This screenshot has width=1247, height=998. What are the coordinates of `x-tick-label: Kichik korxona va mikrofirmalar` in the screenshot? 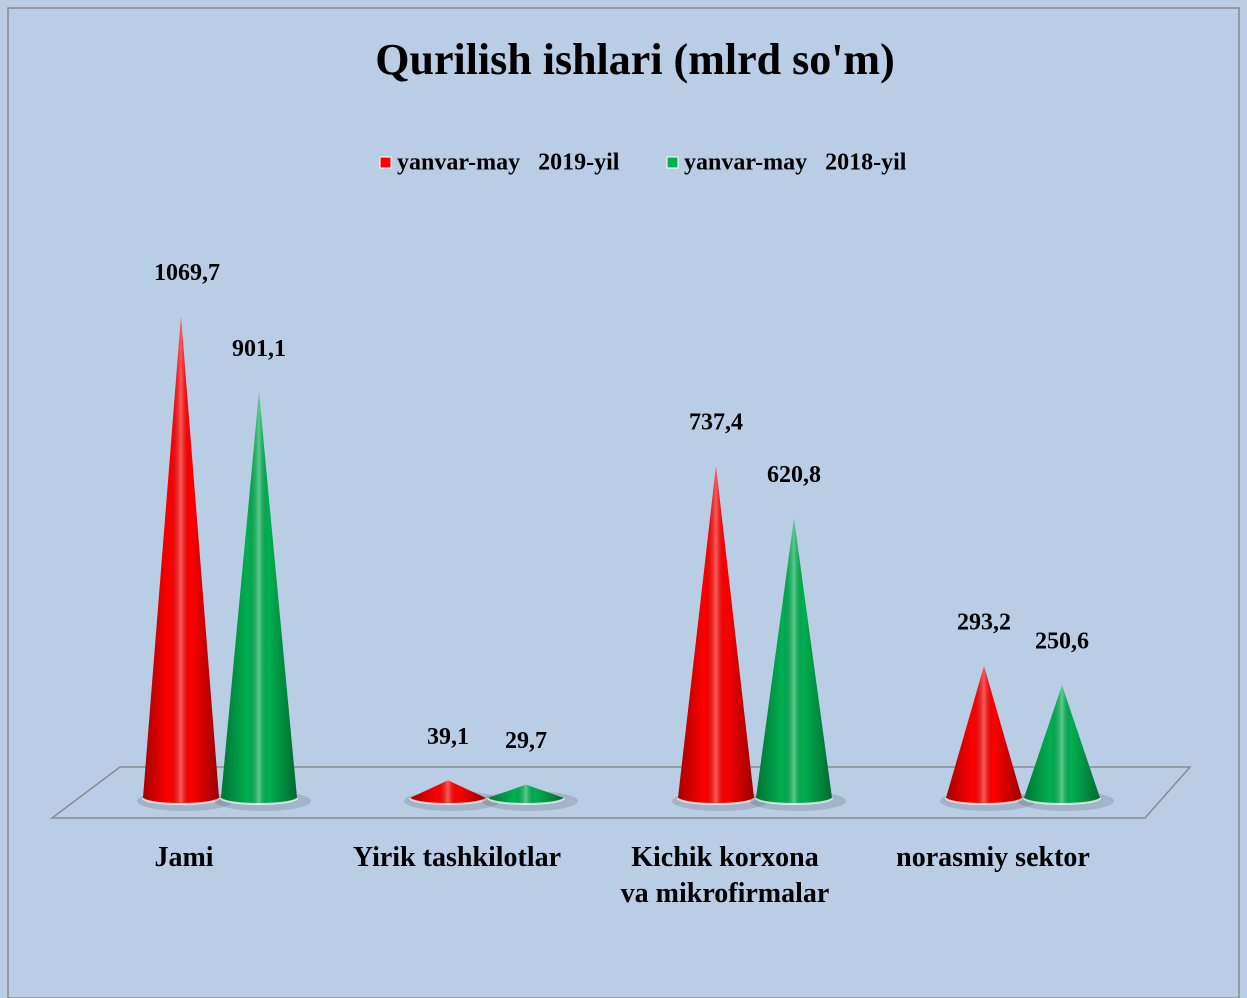 It's located at (725, 875).